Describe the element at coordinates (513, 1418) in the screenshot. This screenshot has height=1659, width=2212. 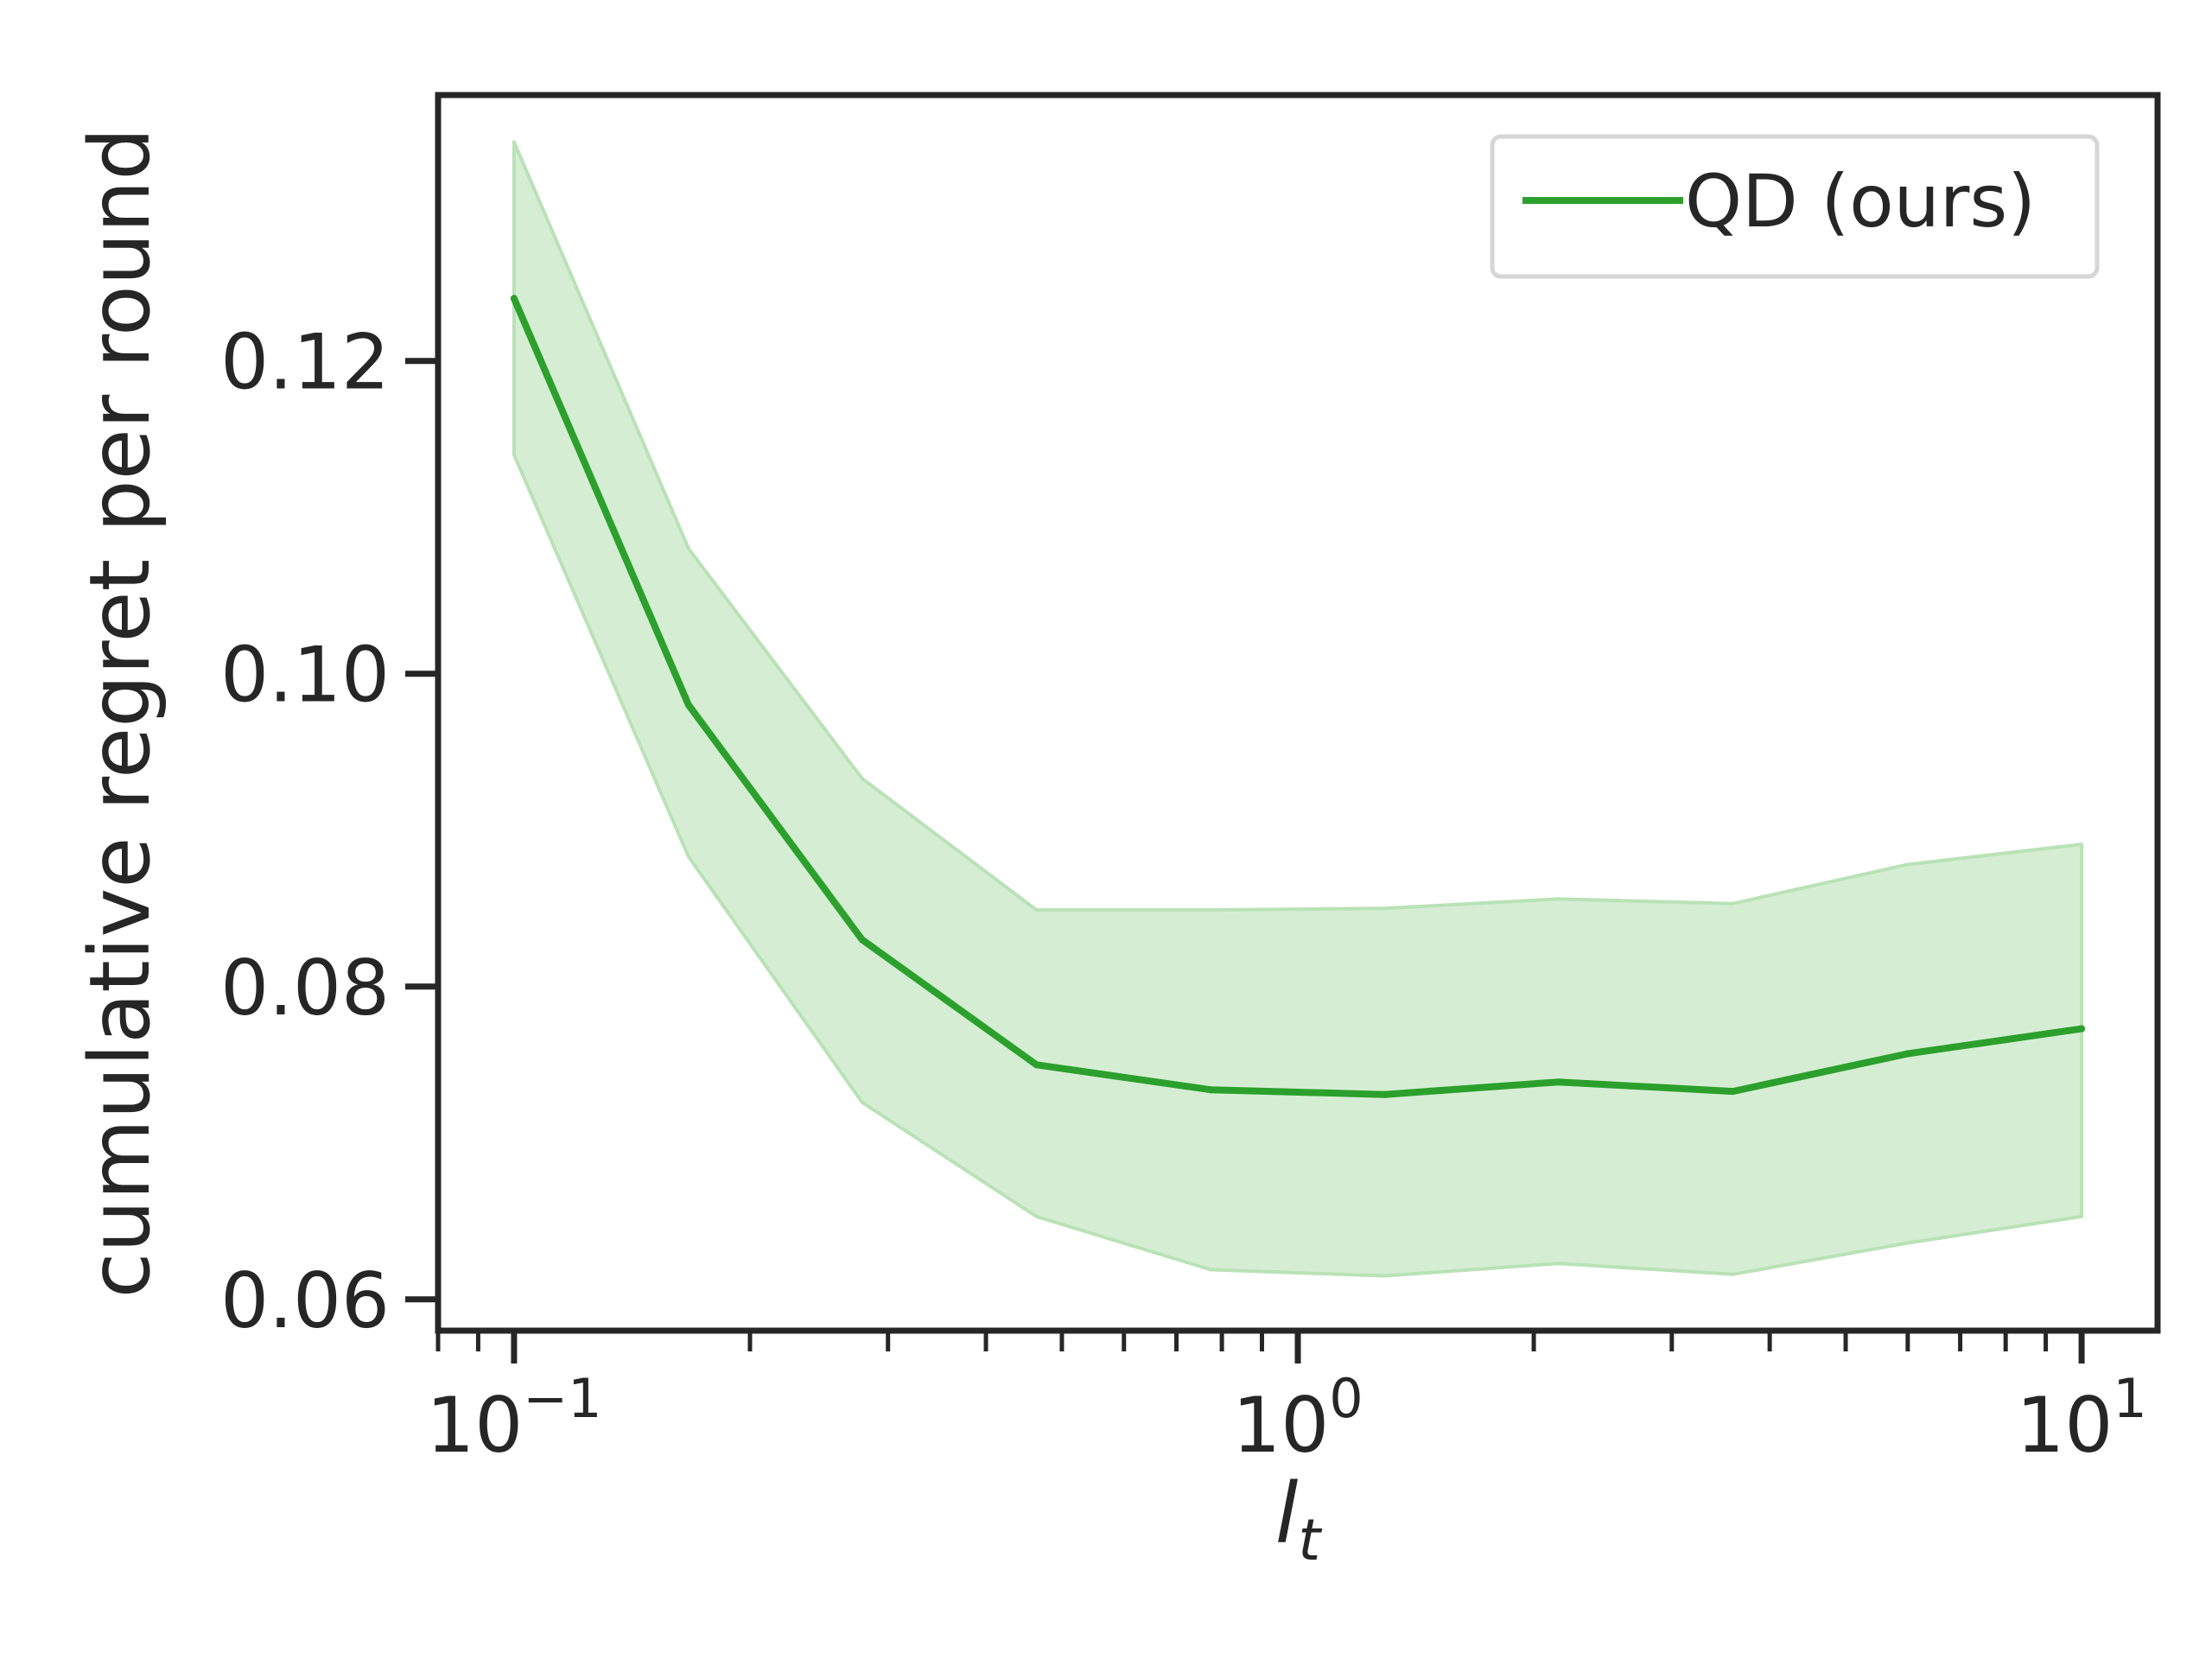
I see `x-tick-label-0: 10⁻¹` at that location.